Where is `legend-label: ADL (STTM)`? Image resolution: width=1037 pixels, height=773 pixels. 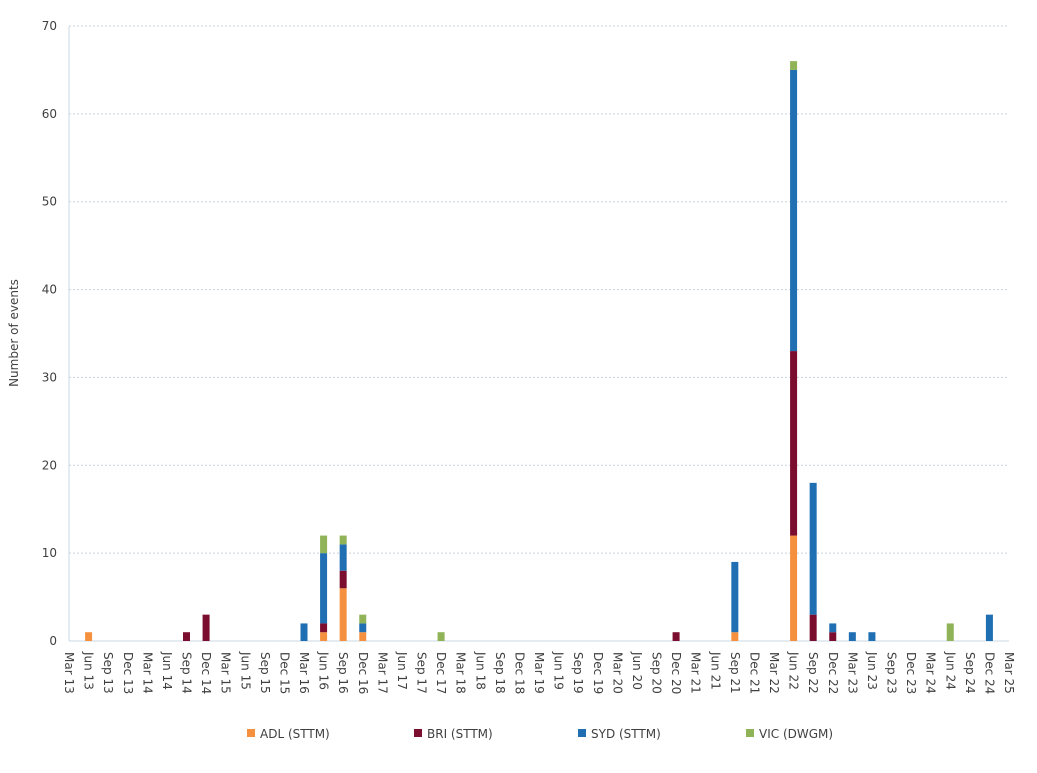
legend-label: ADL (STTM) is located at coordinates (295, 734).